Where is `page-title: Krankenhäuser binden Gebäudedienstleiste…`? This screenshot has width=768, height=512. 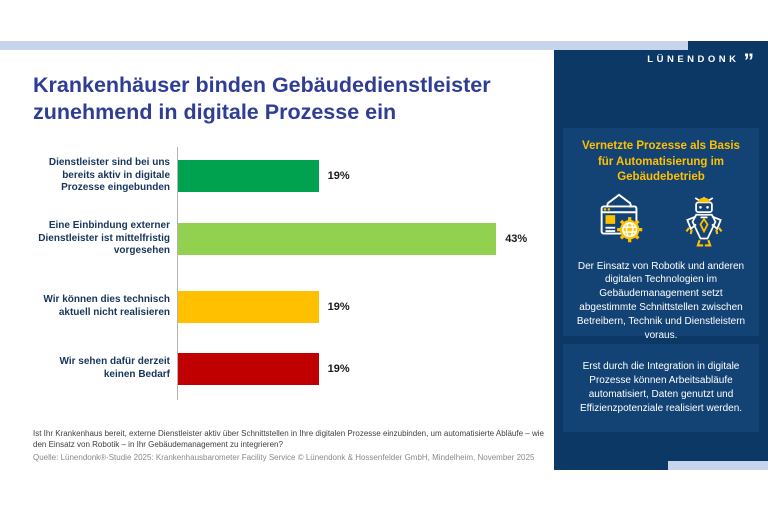
page-title: Krankenhäuser binden Gebäudedienstleiste… is located at coordinates (262, 98).